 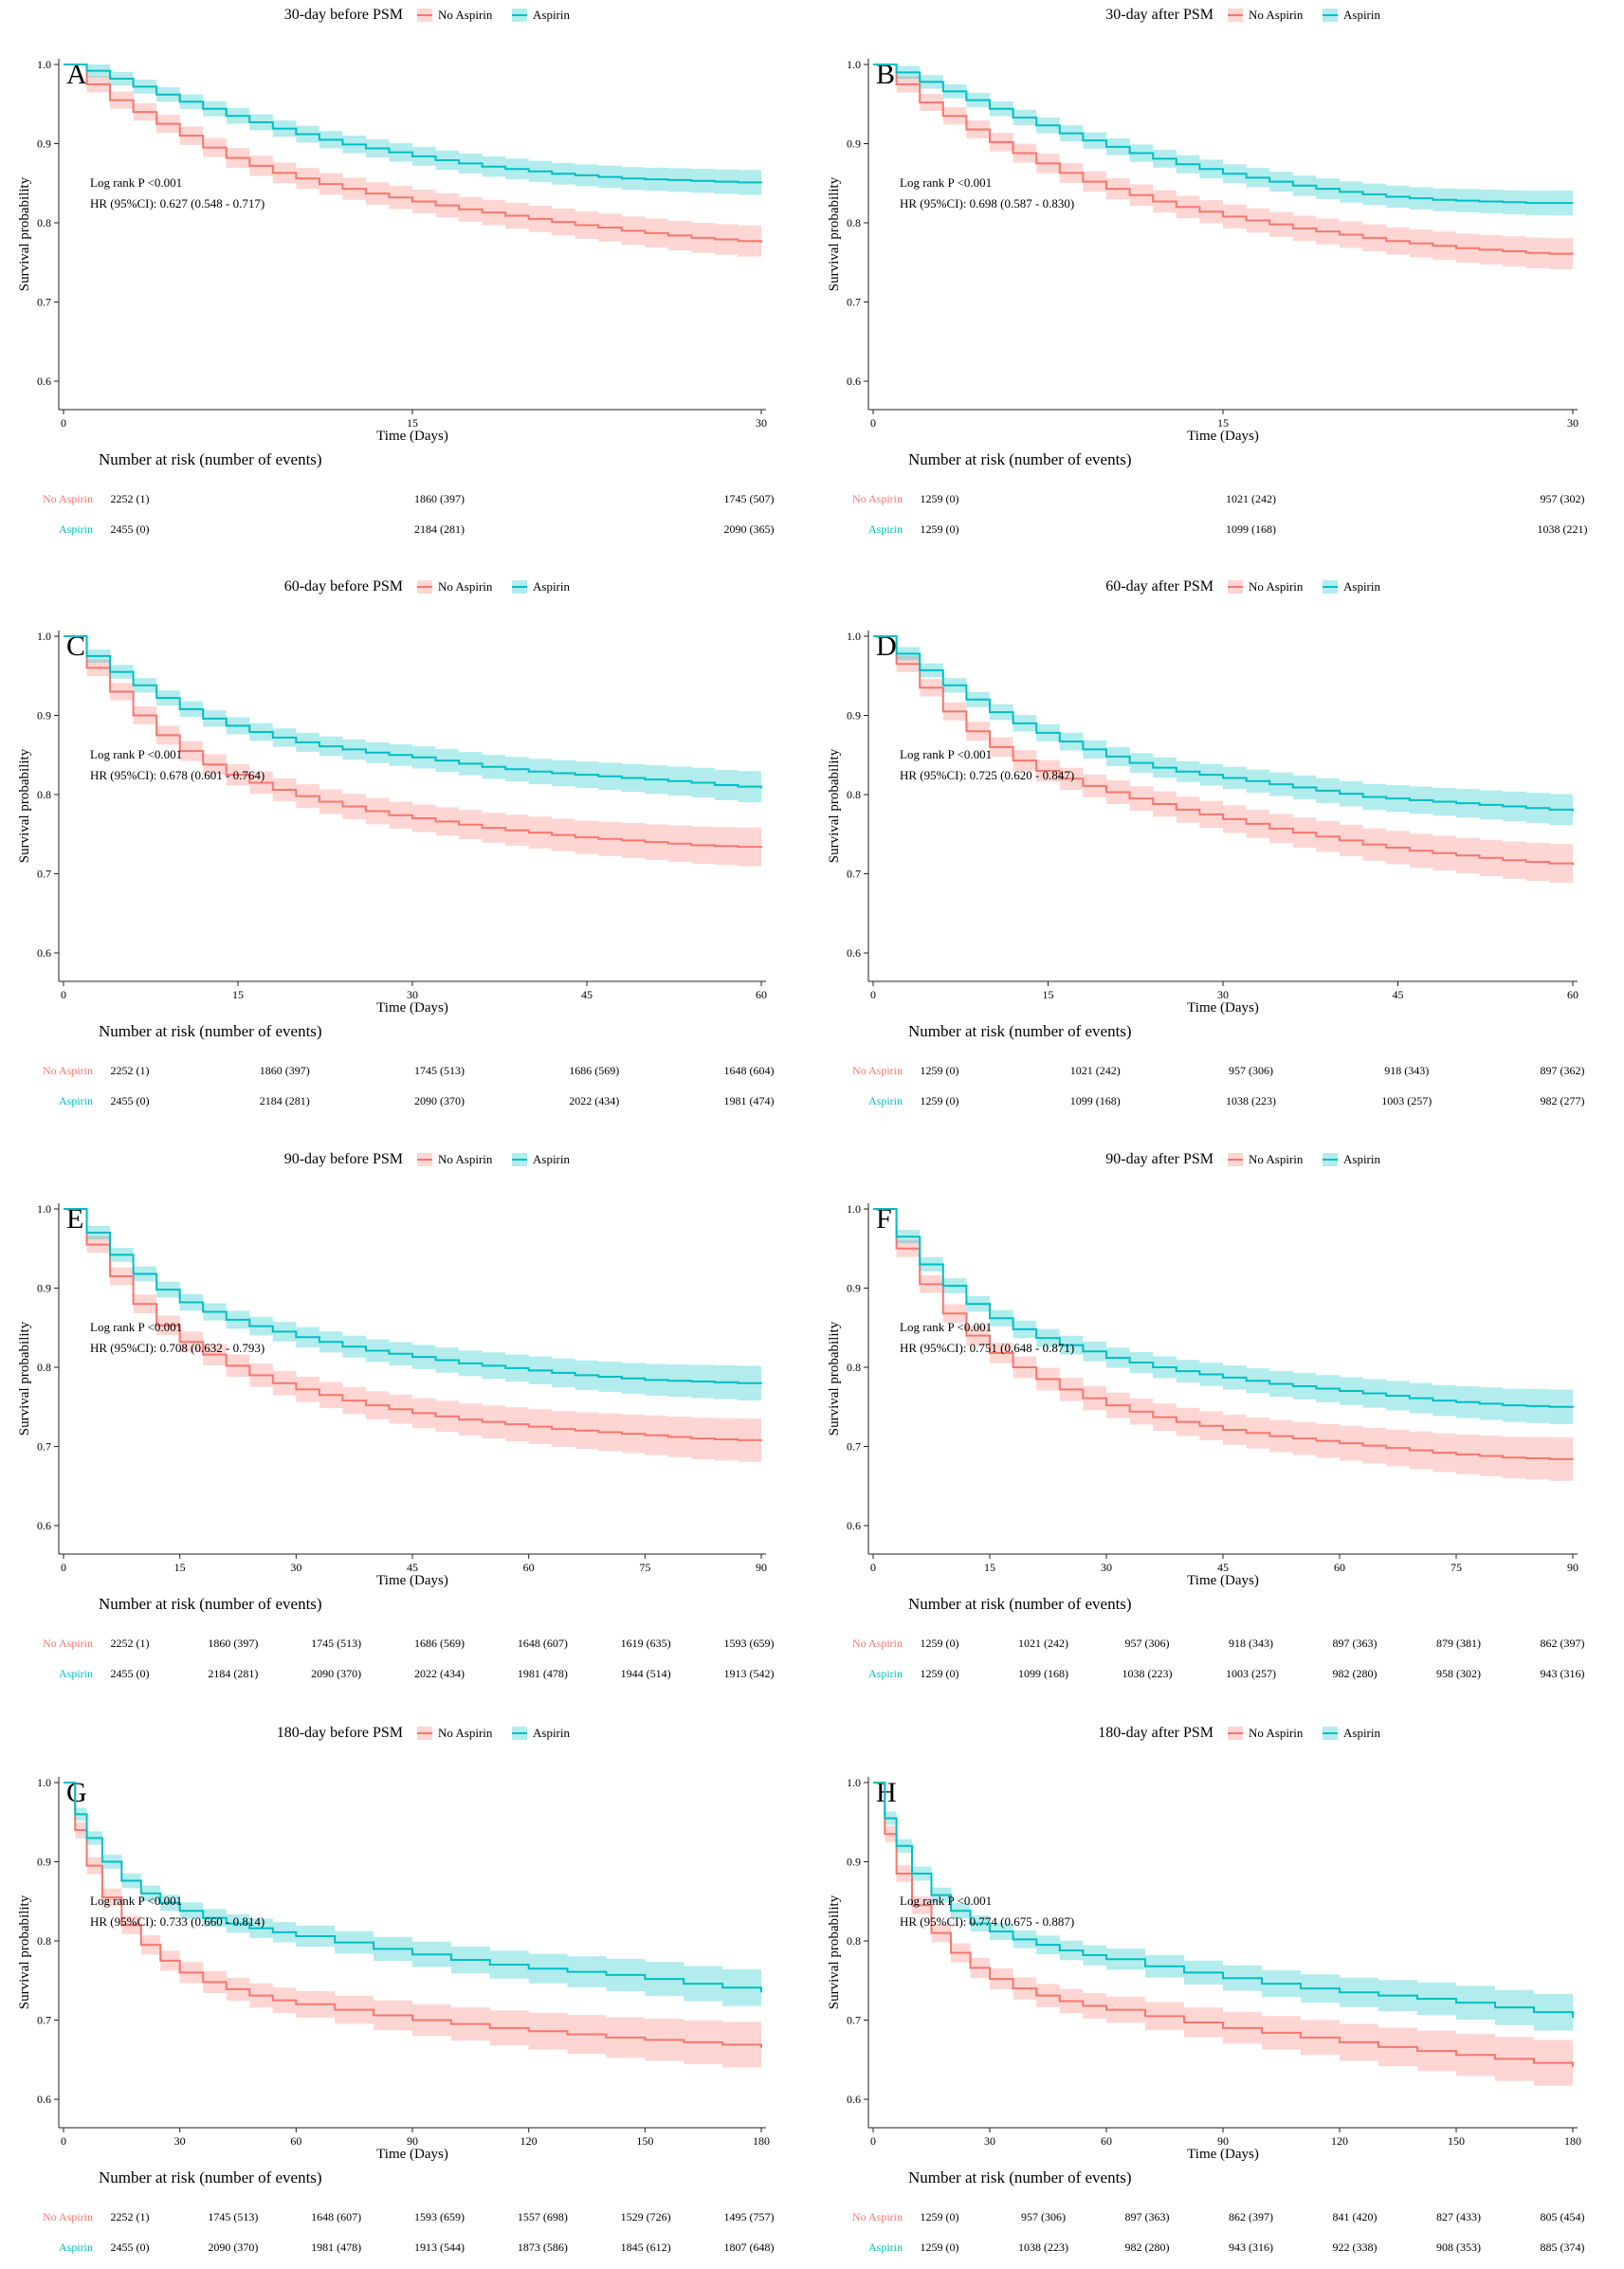 I want to click on x-tick-label: 15, so click(x=989, y=1567).